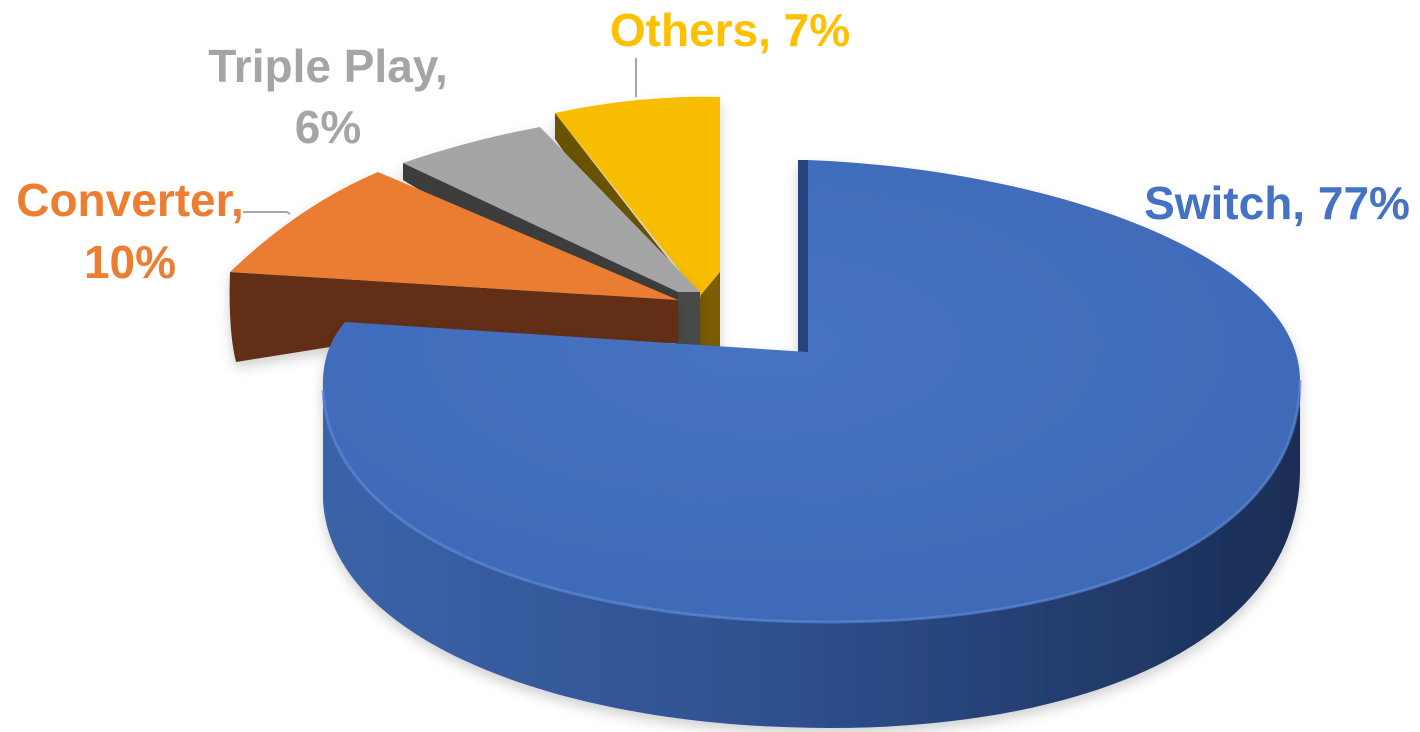  What do you see at coordinates (327, 66) in the screenshot?
I see `label-triple-play-line1: Triple Play,` at bounding box center [327, 66].